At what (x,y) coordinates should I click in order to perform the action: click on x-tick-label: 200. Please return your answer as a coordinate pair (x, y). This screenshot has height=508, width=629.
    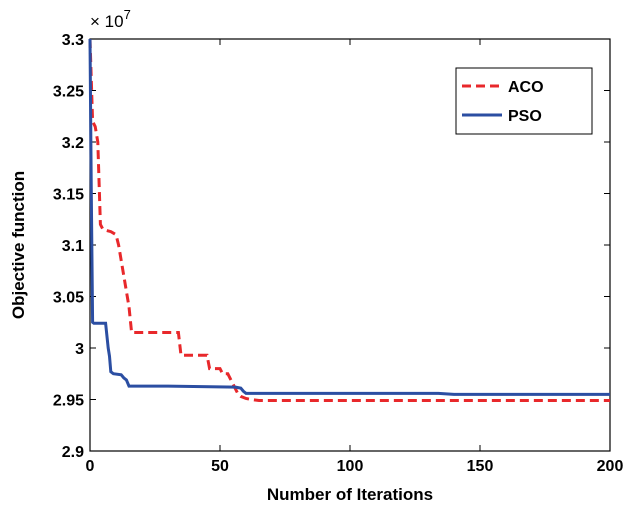
    Looking at the image, I should click on (610, 466).